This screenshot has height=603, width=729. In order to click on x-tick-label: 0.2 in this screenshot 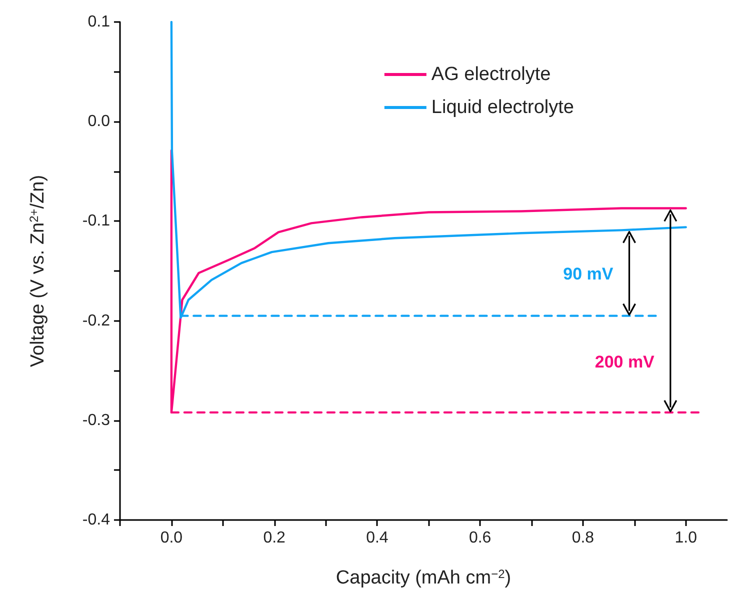, I will do `click(274, 538)`.